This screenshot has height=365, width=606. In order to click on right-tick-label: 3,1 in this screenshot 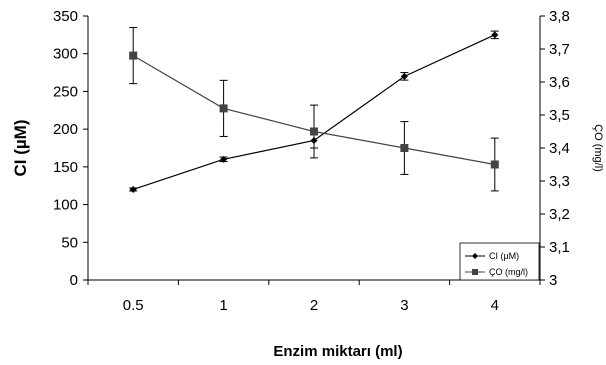, I will do `click(559, 247)`.